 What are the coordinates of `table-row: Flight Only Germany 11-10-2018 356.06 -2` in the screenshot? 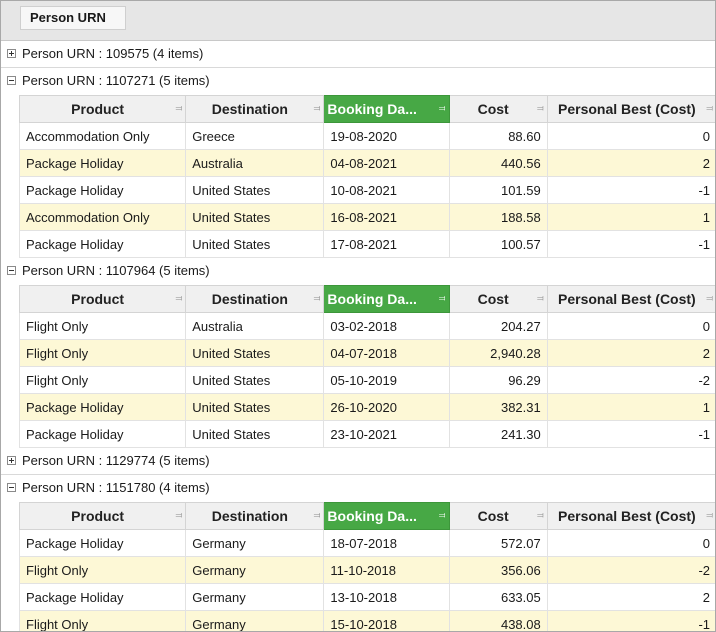 It's located at (366, 570).